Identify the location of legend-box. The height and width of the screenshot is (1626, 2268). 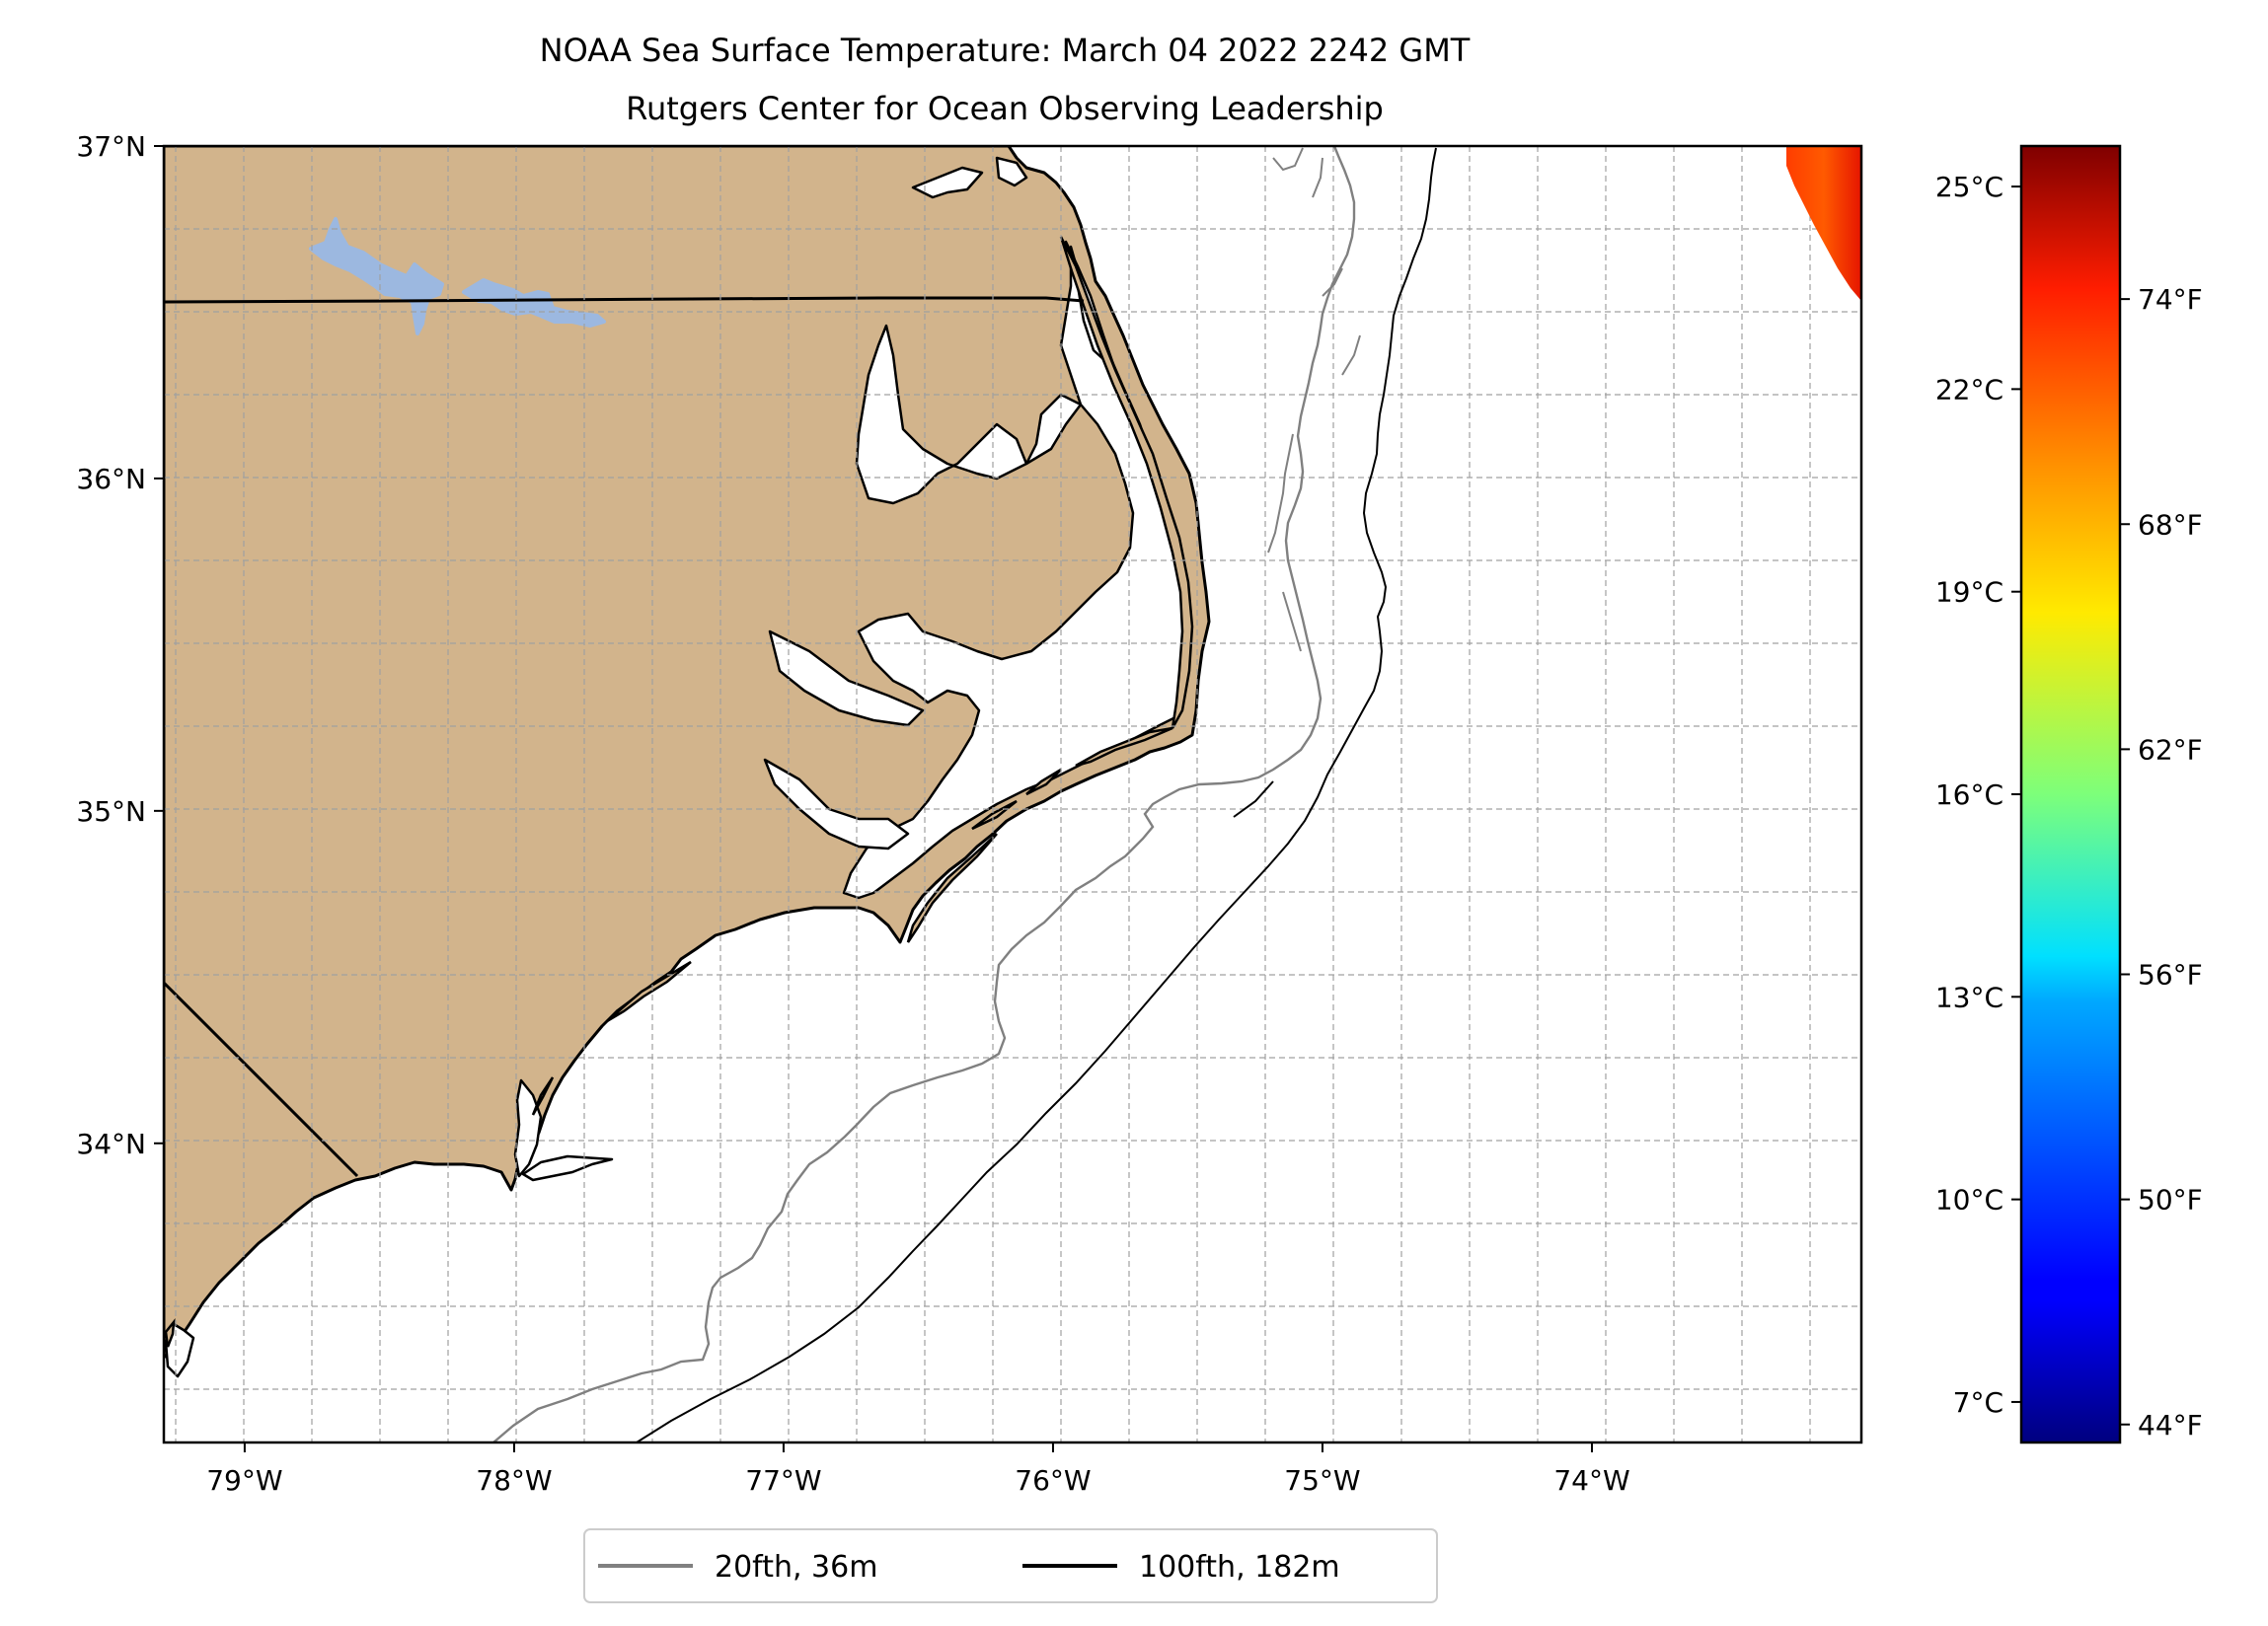
(1011, 1565).